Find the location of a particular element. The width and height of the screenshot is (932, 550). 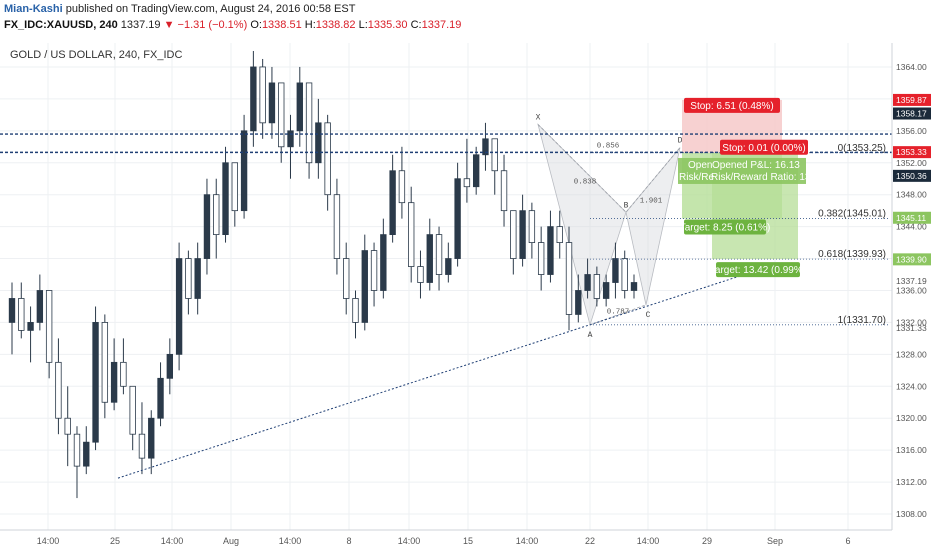

stop-label-1-bg is located at coordinates (732, 105).